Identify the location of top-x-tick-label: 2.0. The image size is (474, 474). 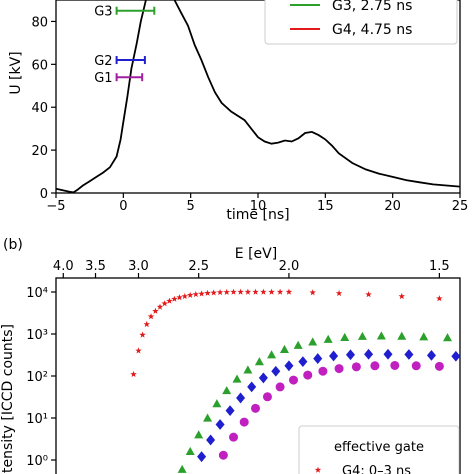
(289, 266).